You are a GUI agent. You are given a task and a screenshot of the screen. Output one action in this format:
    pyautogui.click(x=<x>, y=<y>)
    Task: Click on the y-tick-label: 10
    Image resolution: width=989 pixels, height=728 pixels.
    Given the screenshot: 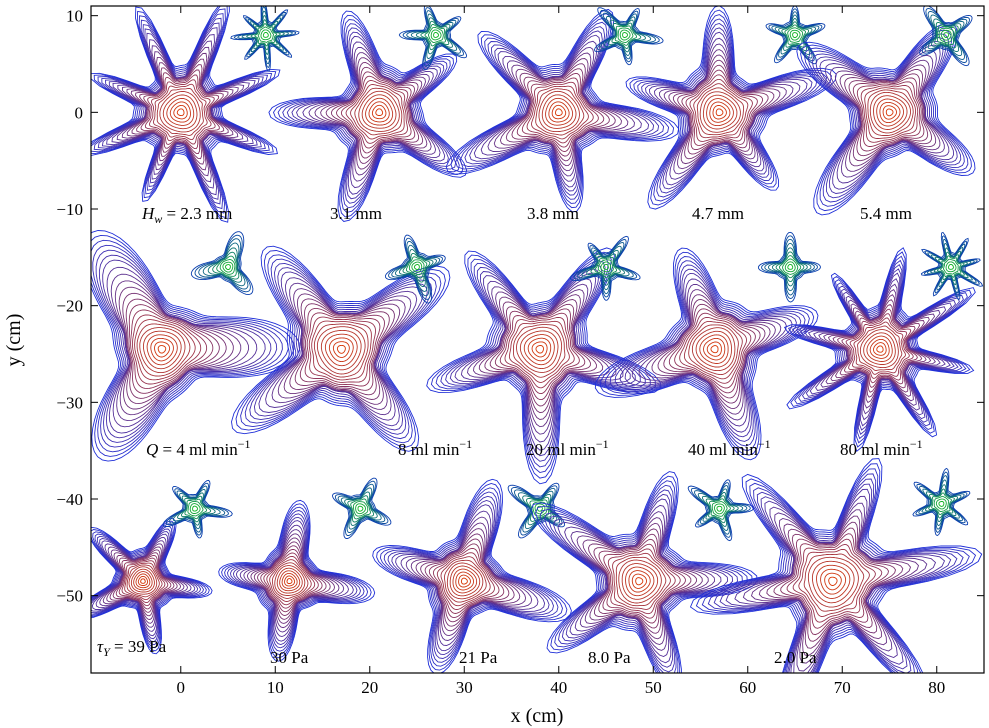 What is the action you would take?
    pyautogui.click(x=74, y=16)
    